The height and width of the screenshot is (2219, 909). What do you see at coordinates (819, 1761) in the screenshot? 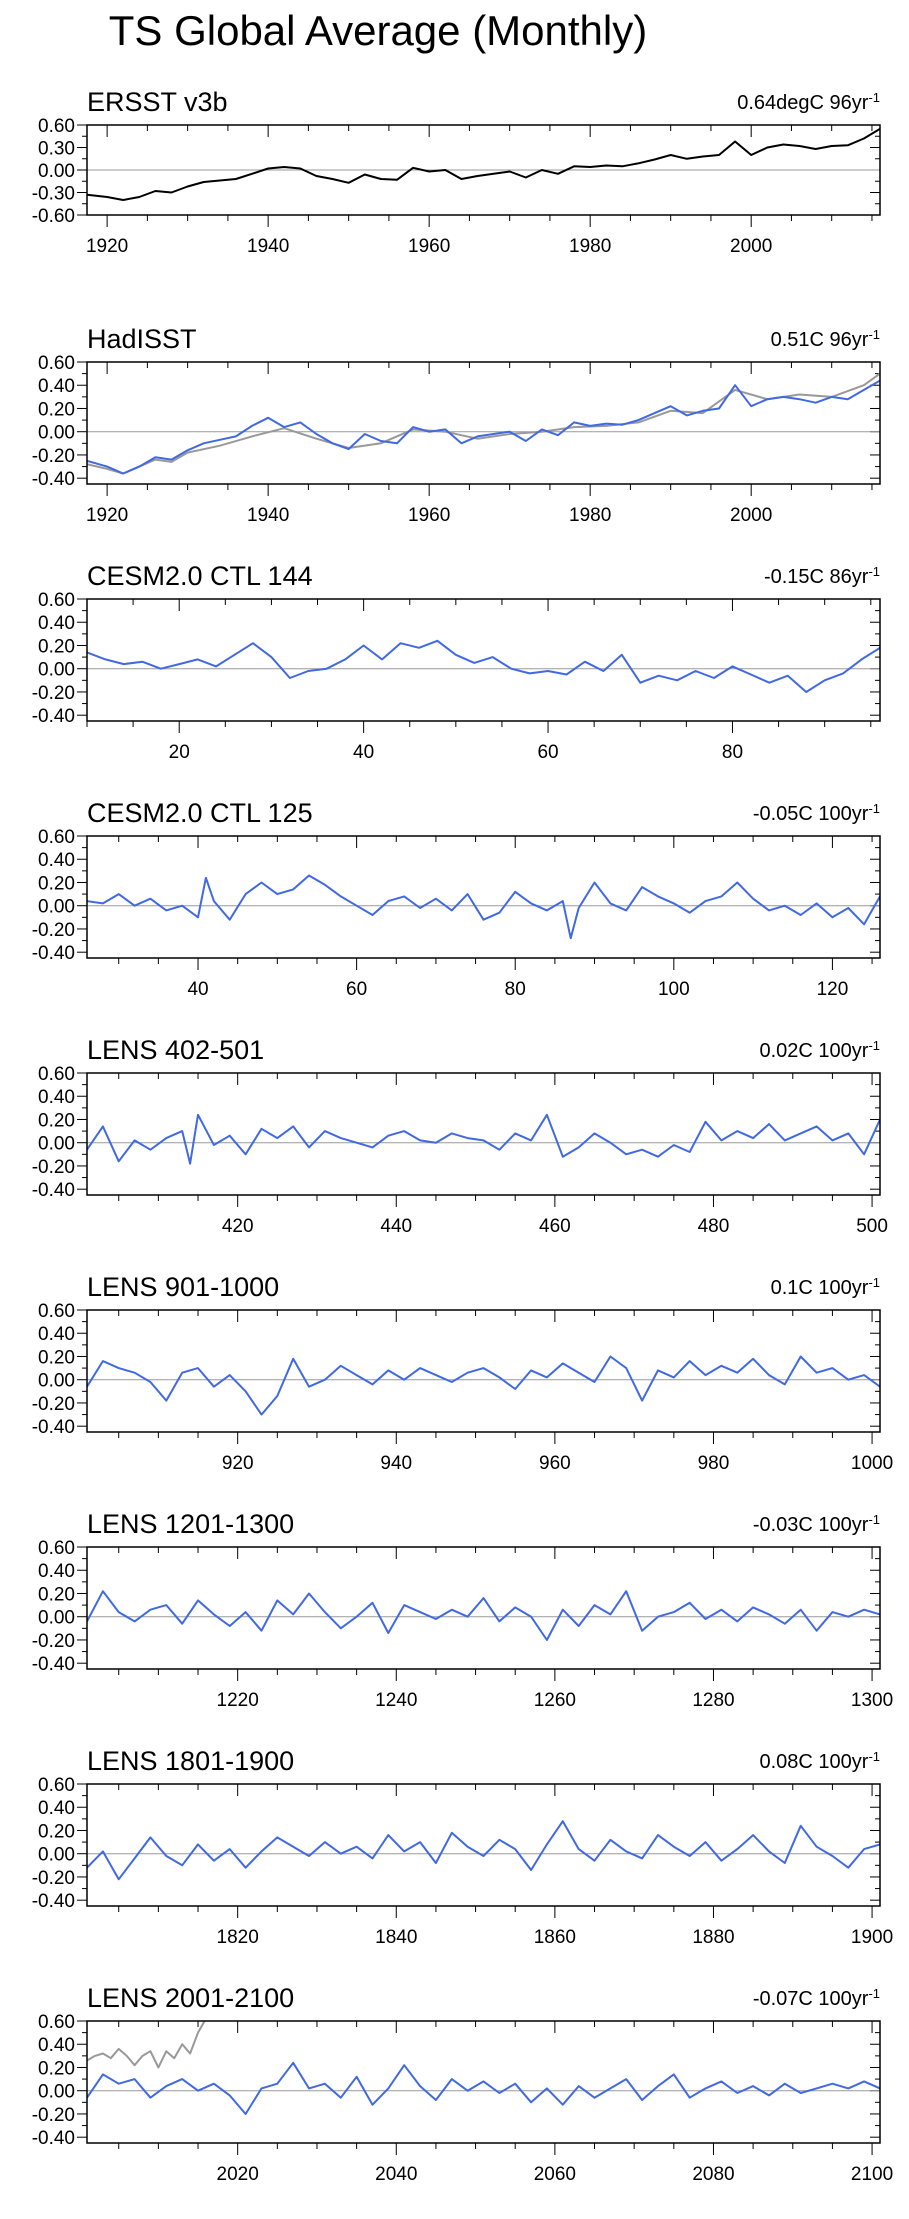
I see `panel-stat: 0.08C 100yr-1` at bounding box center [819, 1761].